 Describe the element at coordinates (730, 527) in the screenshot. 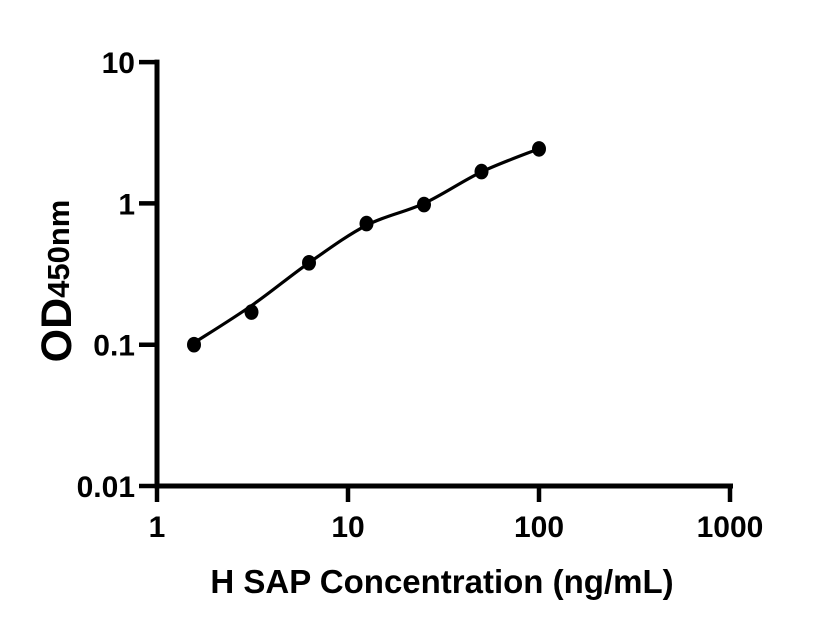

I see `x-tick-label: 1000` at that location.